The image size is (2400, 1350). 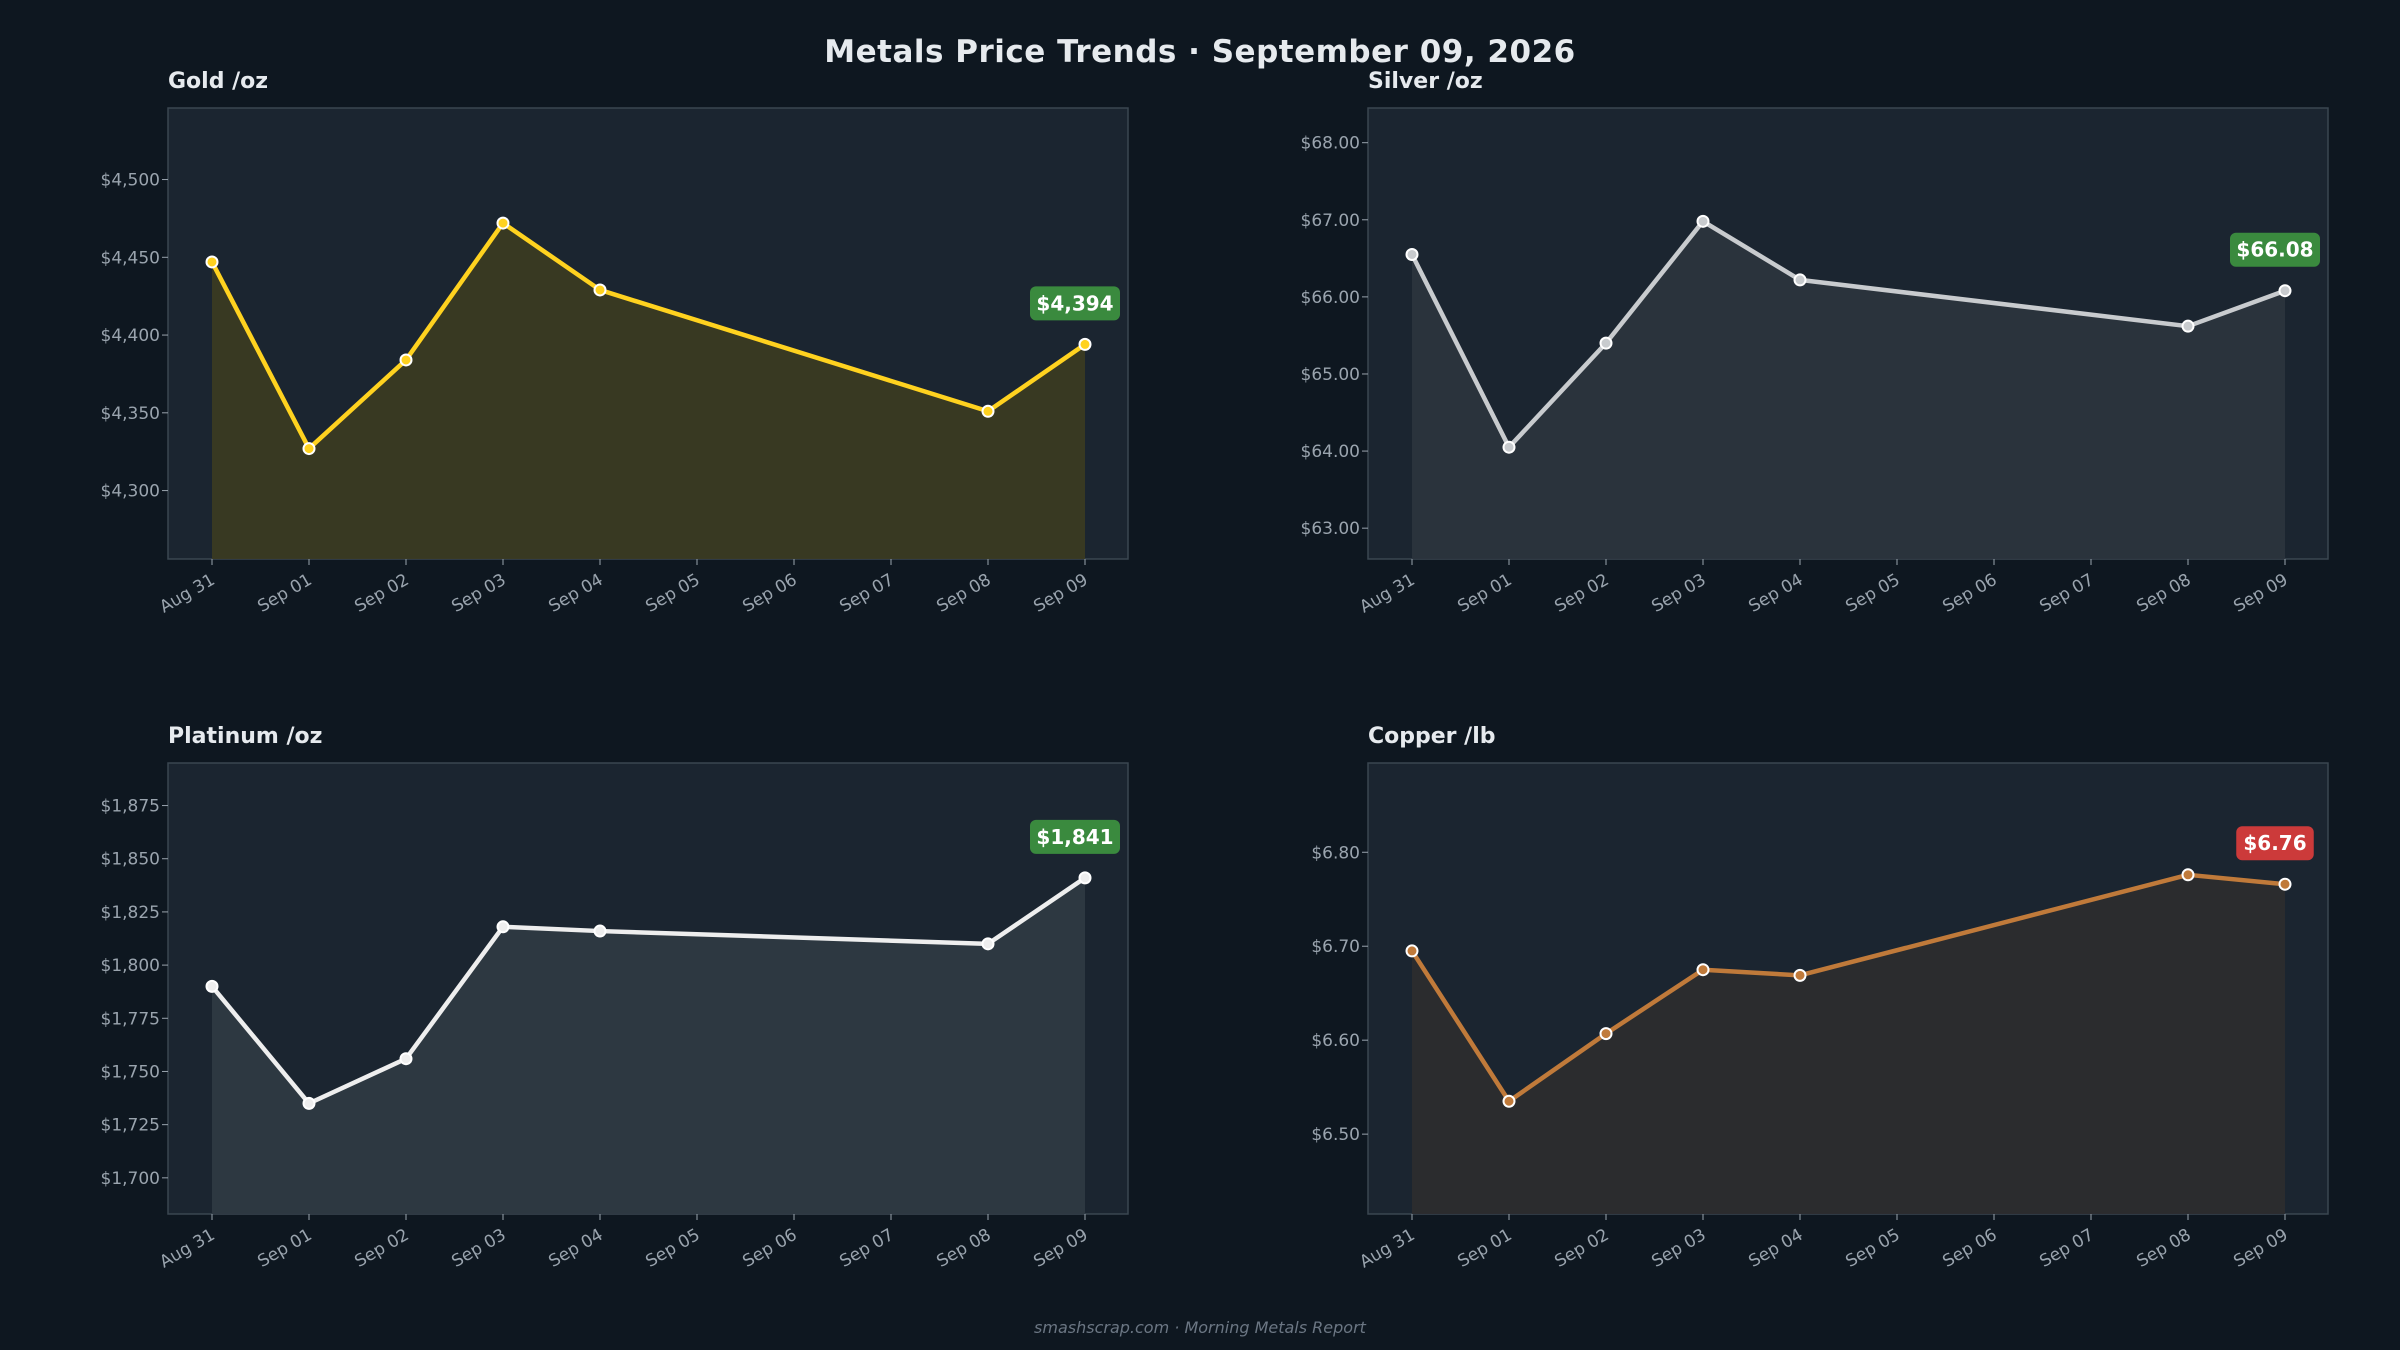 What do you see at coordinates (1432, 736) in the screenshot?
I see `chart-title: Copper /lb` at bounding box center [1432, 736].